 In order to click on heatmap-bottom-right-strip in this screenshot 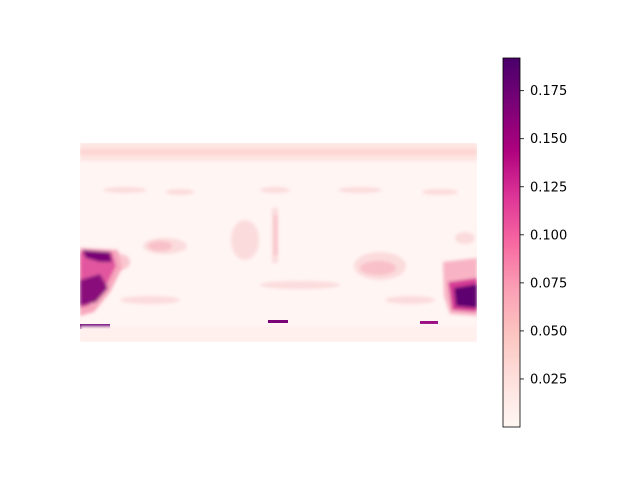, I will do `click(429, 322)`.